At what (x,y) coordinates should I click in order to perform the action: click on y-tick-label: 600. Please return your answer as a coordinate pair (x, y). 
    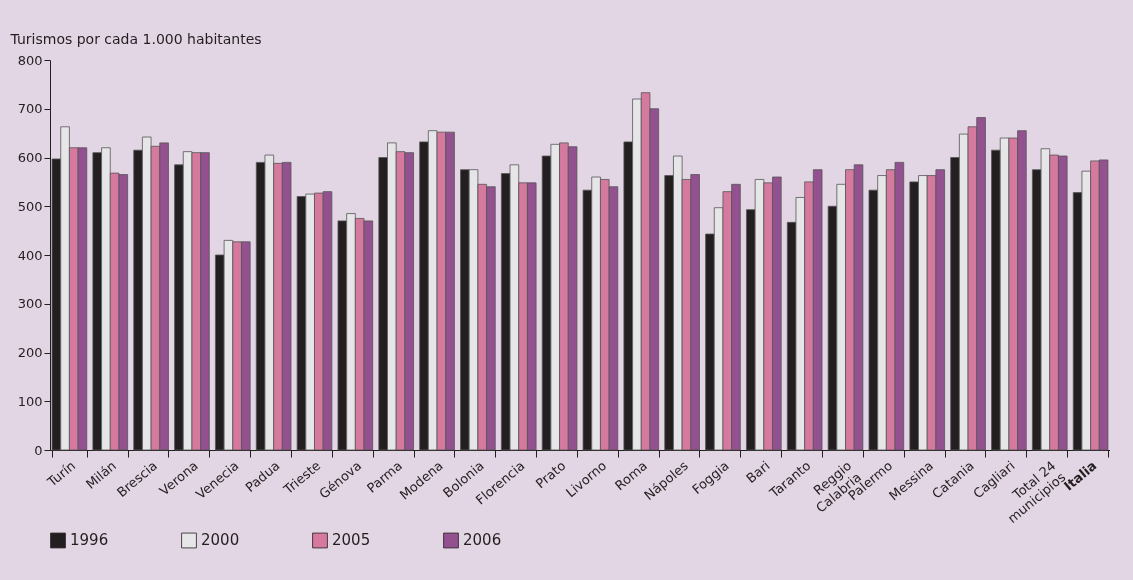
    Looking at the image, I should click on (30, 157).